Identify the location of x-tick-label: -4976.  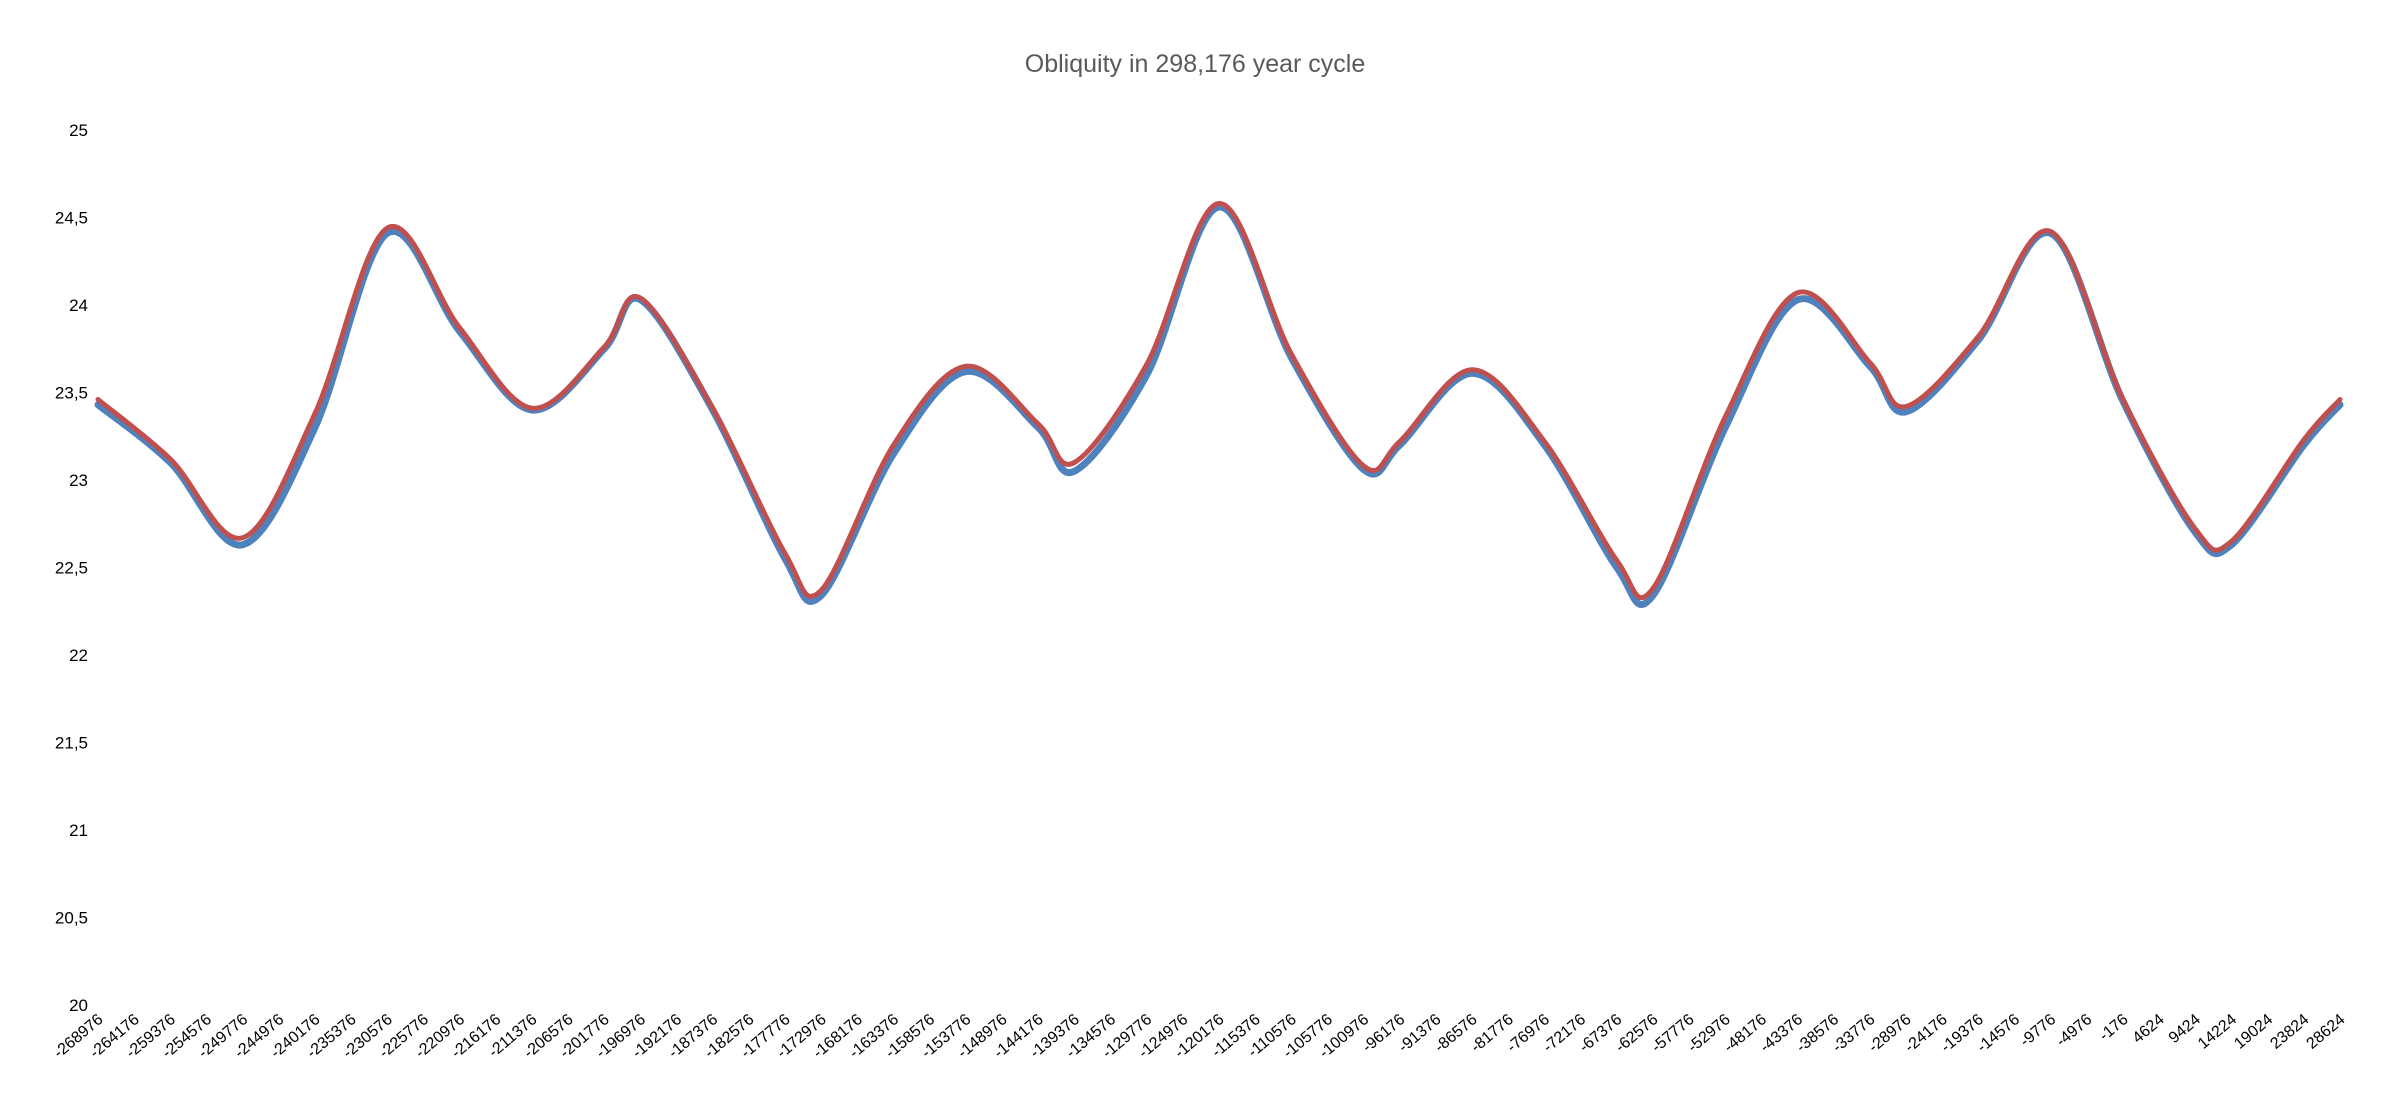
(2074, 1030).